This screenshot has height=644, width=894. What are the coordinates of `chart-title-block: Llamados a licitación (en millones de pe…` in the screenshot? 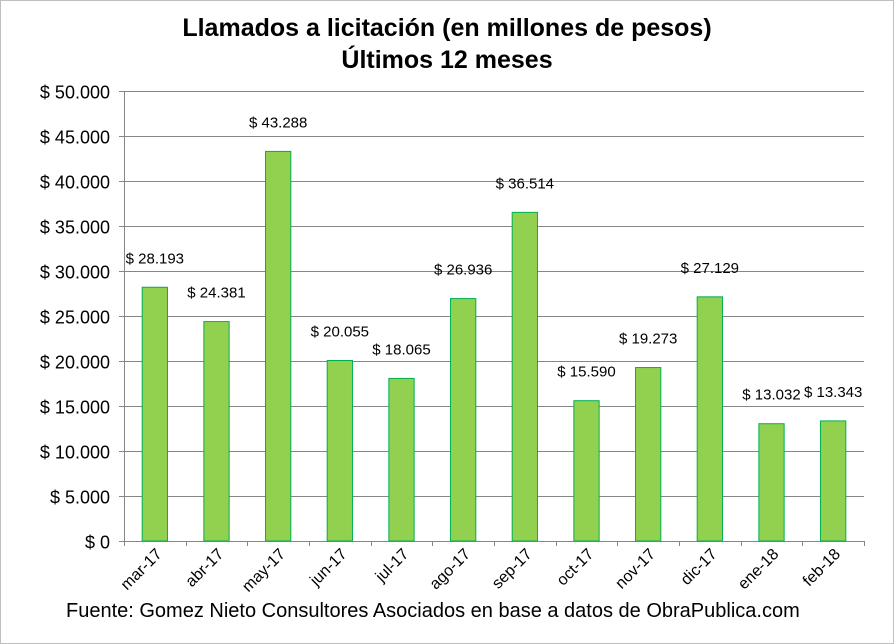 It's located at (447, 44).